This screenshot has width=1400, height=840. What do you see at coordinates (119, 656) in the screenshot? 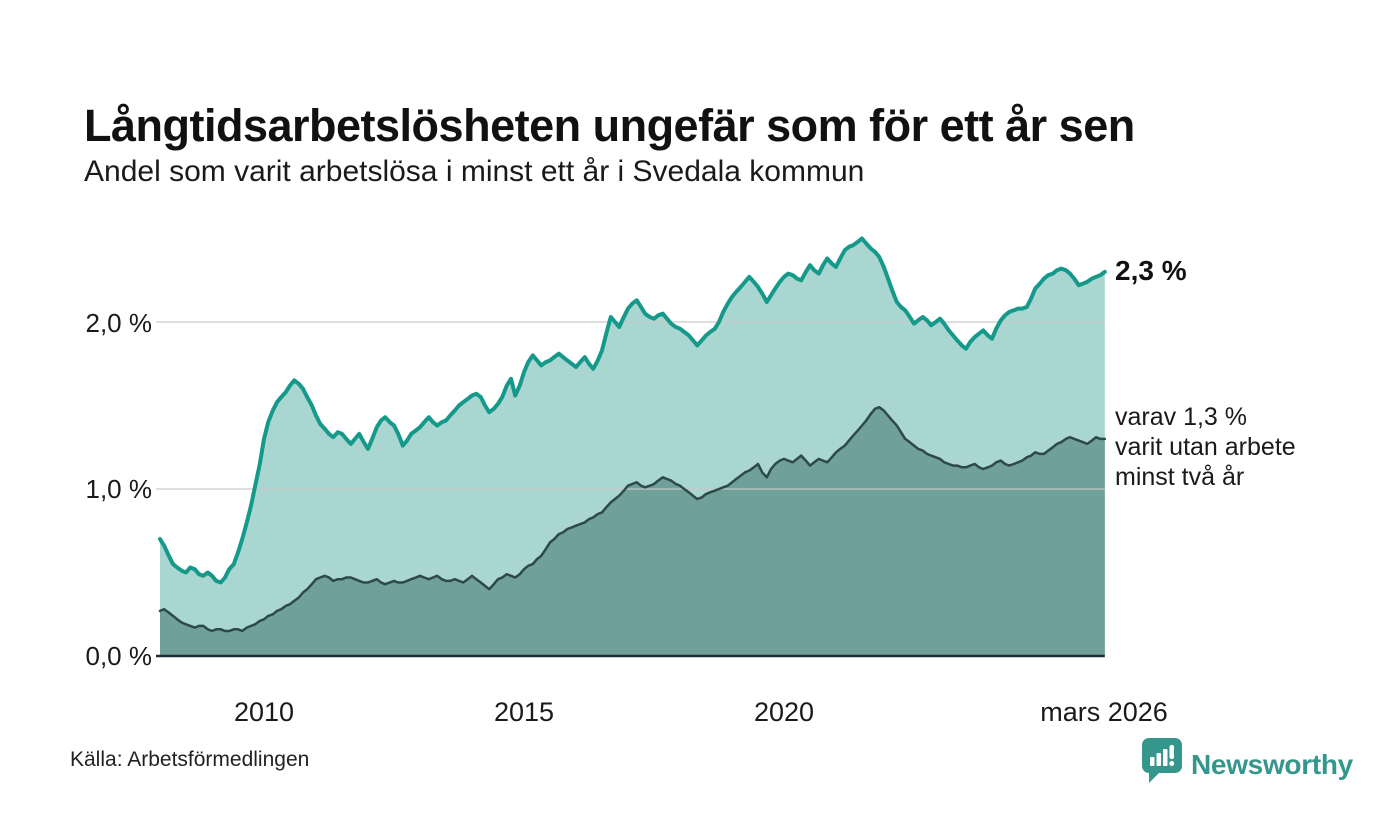
I see `y-axis-tick-0: 0,0 %` at bounding box center [119, 656].